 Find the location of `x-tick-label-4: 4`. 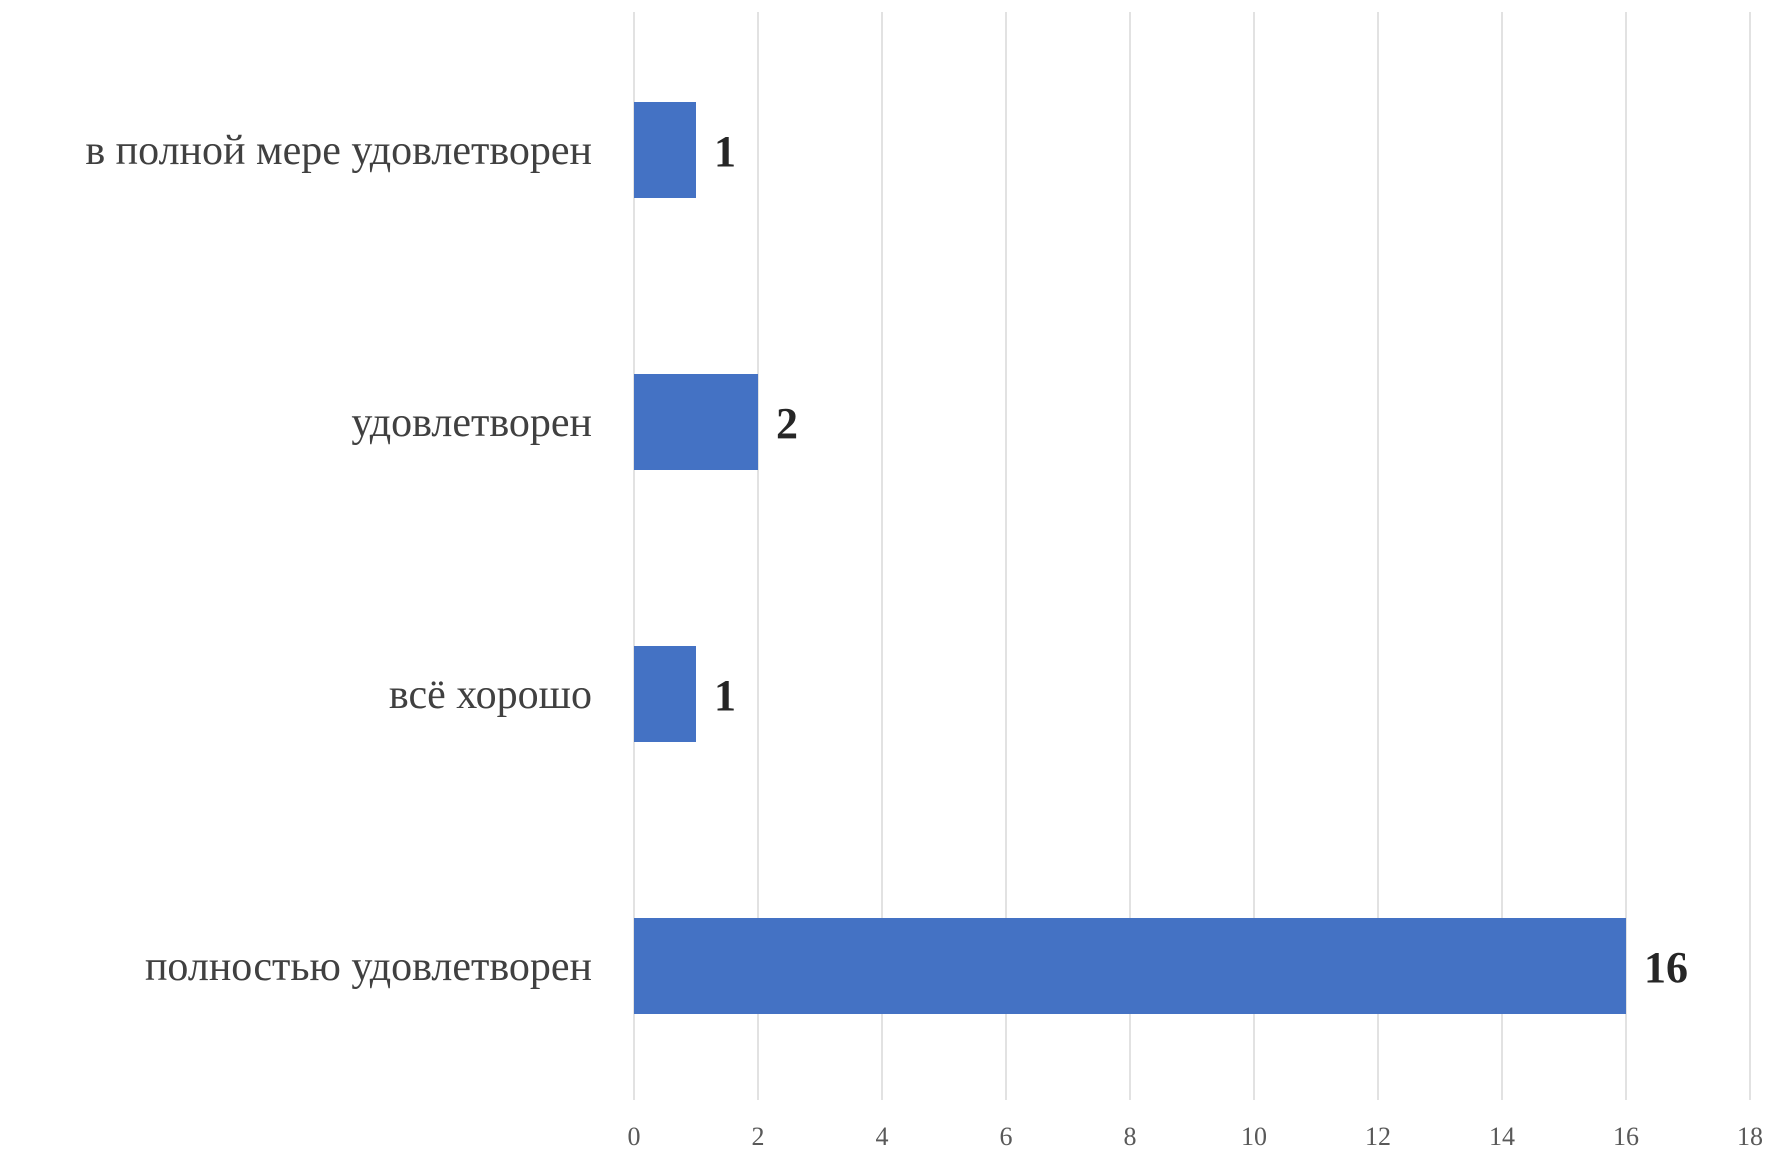

x-tick-label-4: 4 is located at coordinates (882, 1136).